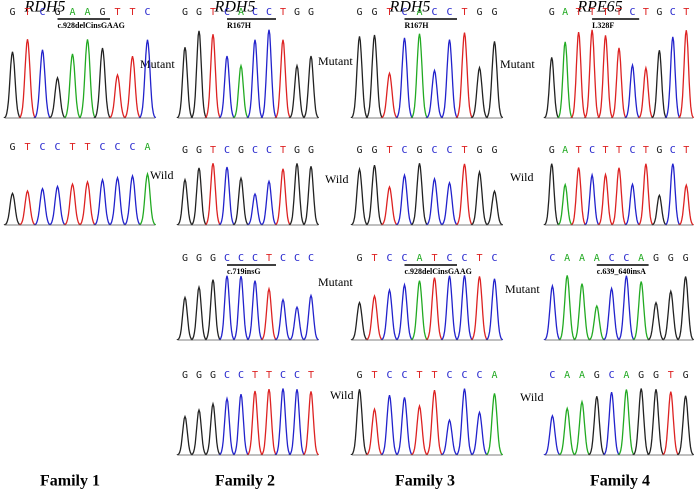  Describe the element at coordinates (244, 271) in the screenshot. I see `annotation: c.719insG` at that location.